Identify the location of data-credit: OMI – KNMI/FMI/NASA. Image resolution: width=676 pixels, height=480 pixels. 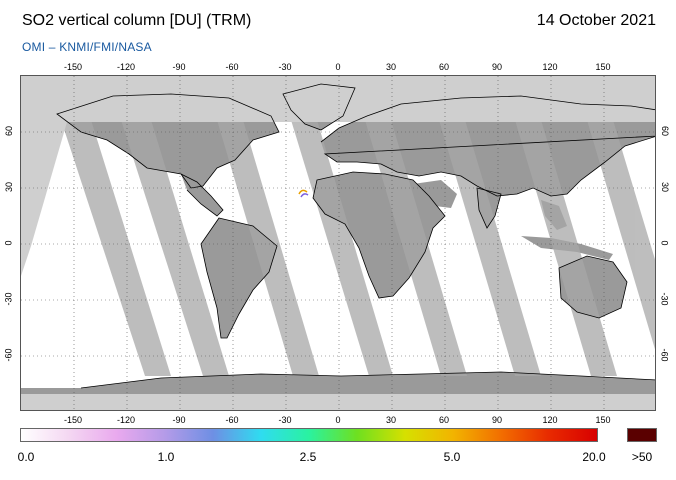
(87, 47).